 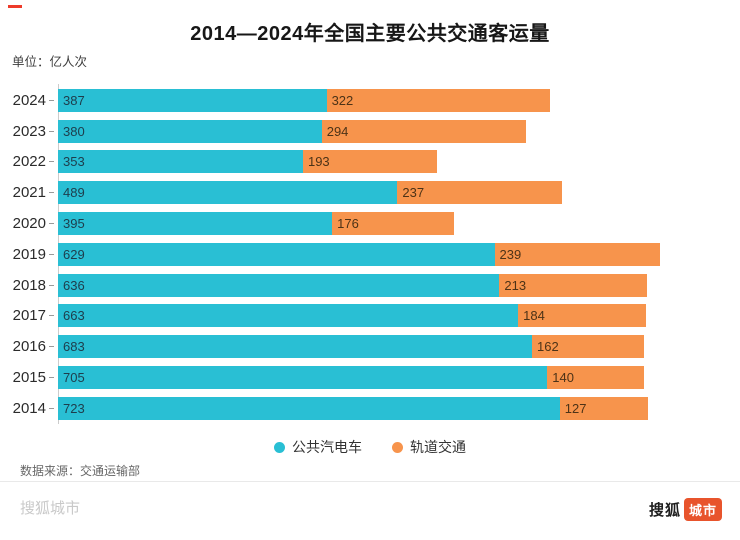 What do you see at coordinates (15, 6) in the screenshot?
I see `red-corner-marker` at bounding box center [15, 6].